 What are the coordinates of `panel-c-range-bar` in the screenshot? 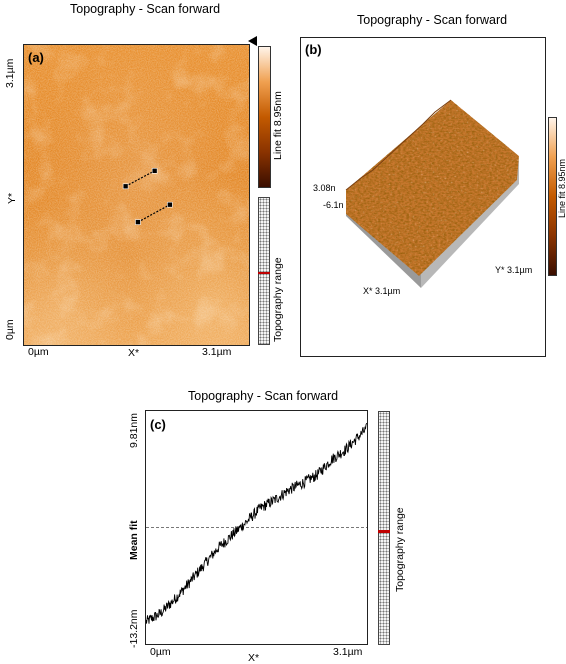 It's located at (384, 528).